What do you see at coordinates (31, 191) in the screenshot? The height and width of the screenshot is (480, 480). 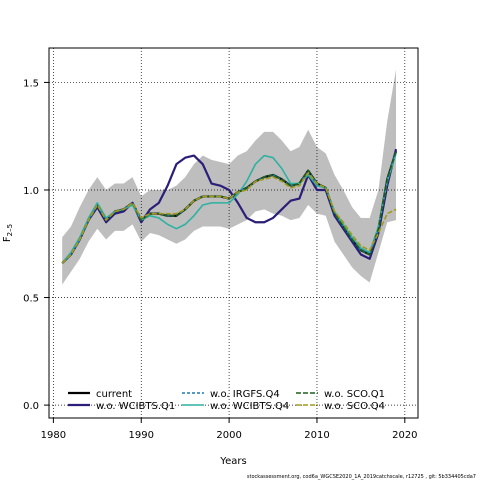 I see `y-tick-label-2: 1.0` at bounding box center [31, 191].